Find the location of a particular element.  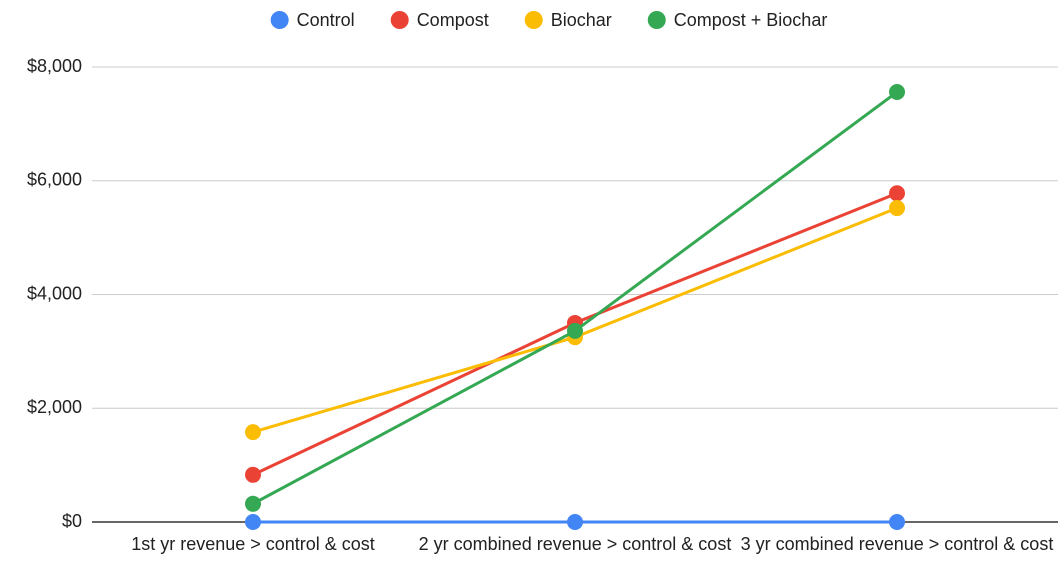

x-tick-label: 1st yr revenue > control & cost is located at coordinates (253, 544).